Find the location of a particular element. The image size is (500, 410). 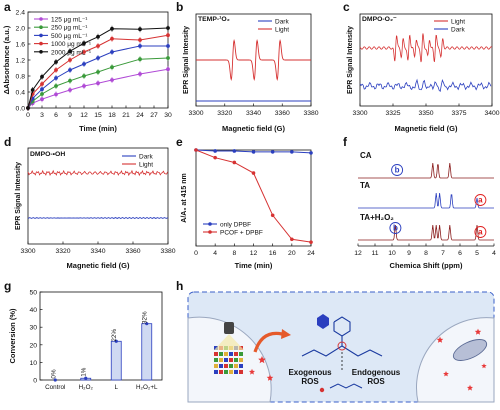

x-tick-label: 3320 is located at coordinates (62, 251).